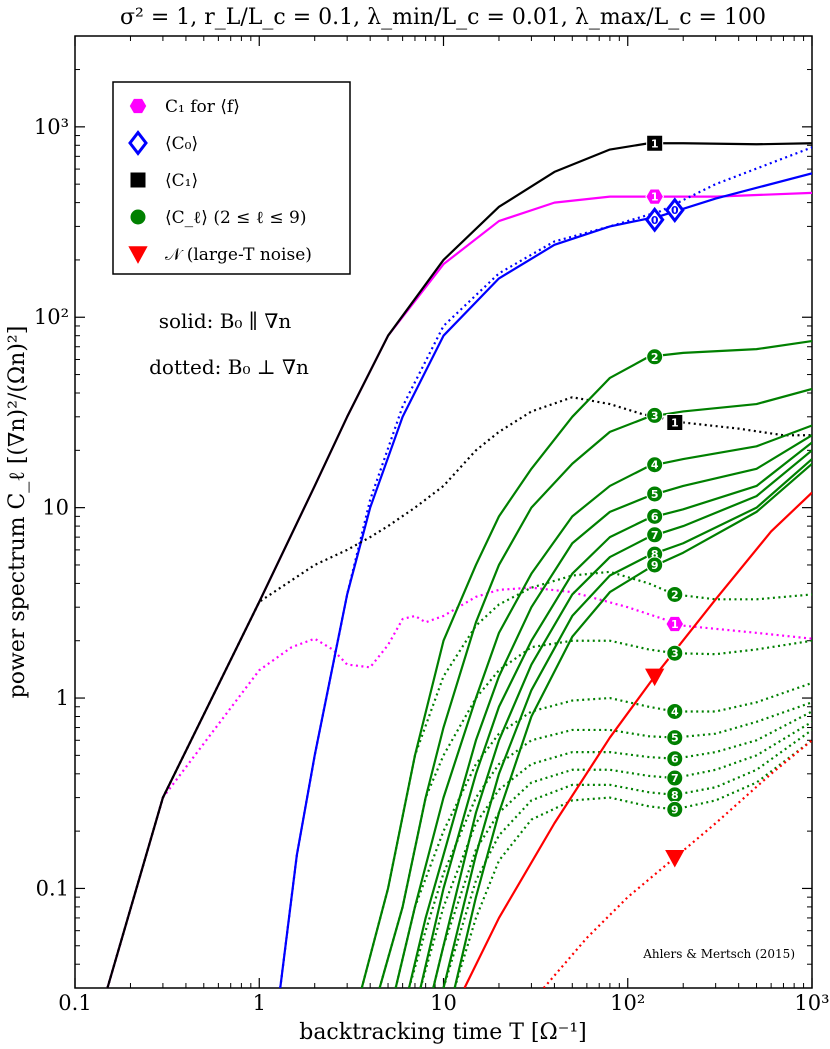  I want to click on series-marker-1: 1, so click(675, 624).